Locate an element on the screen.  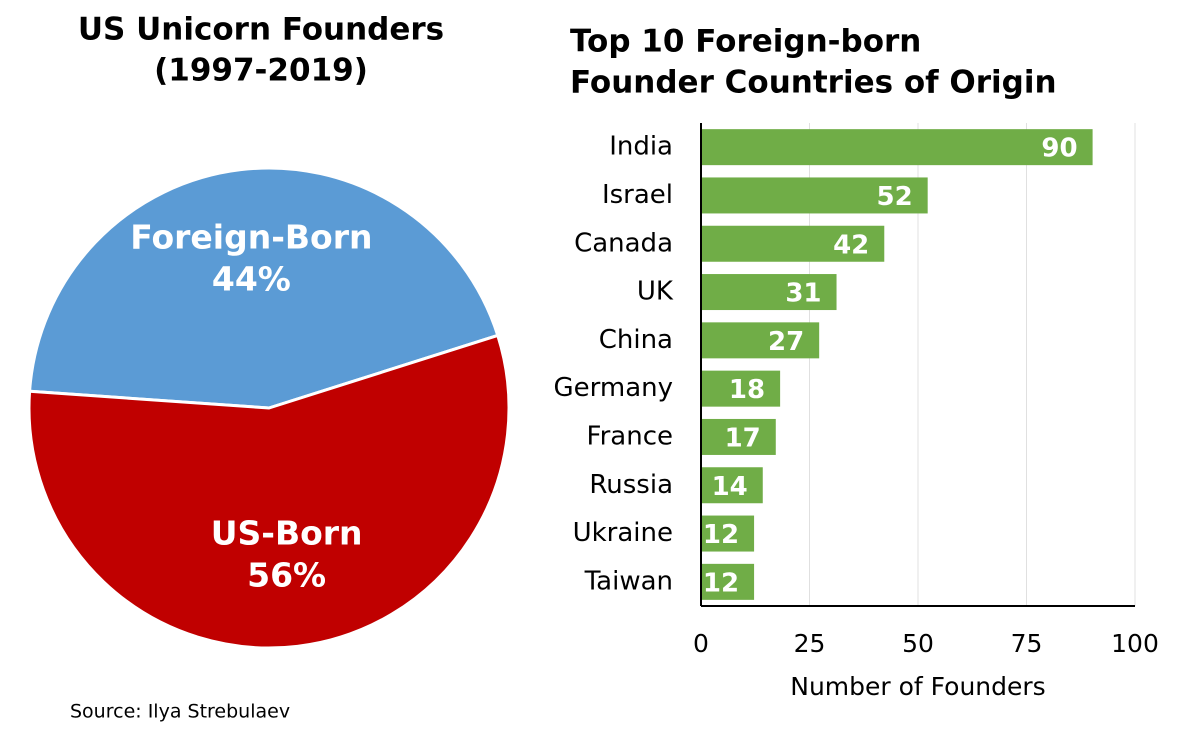
x-tick-label: 100 is located at coordinates (1135, 643).